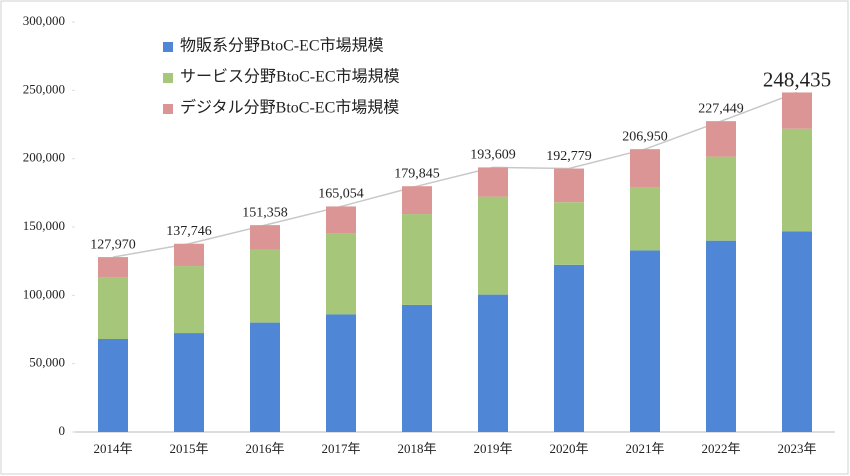 This screenshot has width=850, height=476. I want to click on x-tick-label: 2015年, so click(188, 448).